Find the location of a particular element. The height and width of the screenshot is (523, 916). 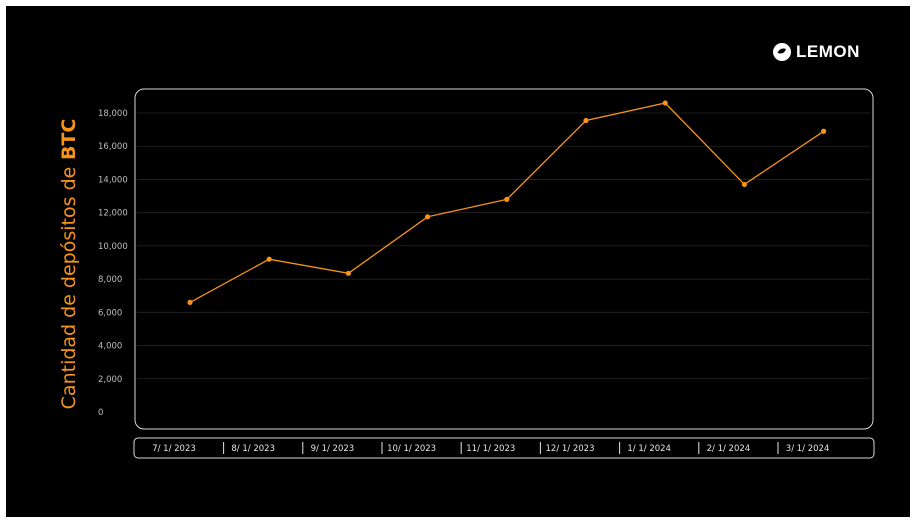

y-tick-label: 2,000 is located at coordinates (110, 380).